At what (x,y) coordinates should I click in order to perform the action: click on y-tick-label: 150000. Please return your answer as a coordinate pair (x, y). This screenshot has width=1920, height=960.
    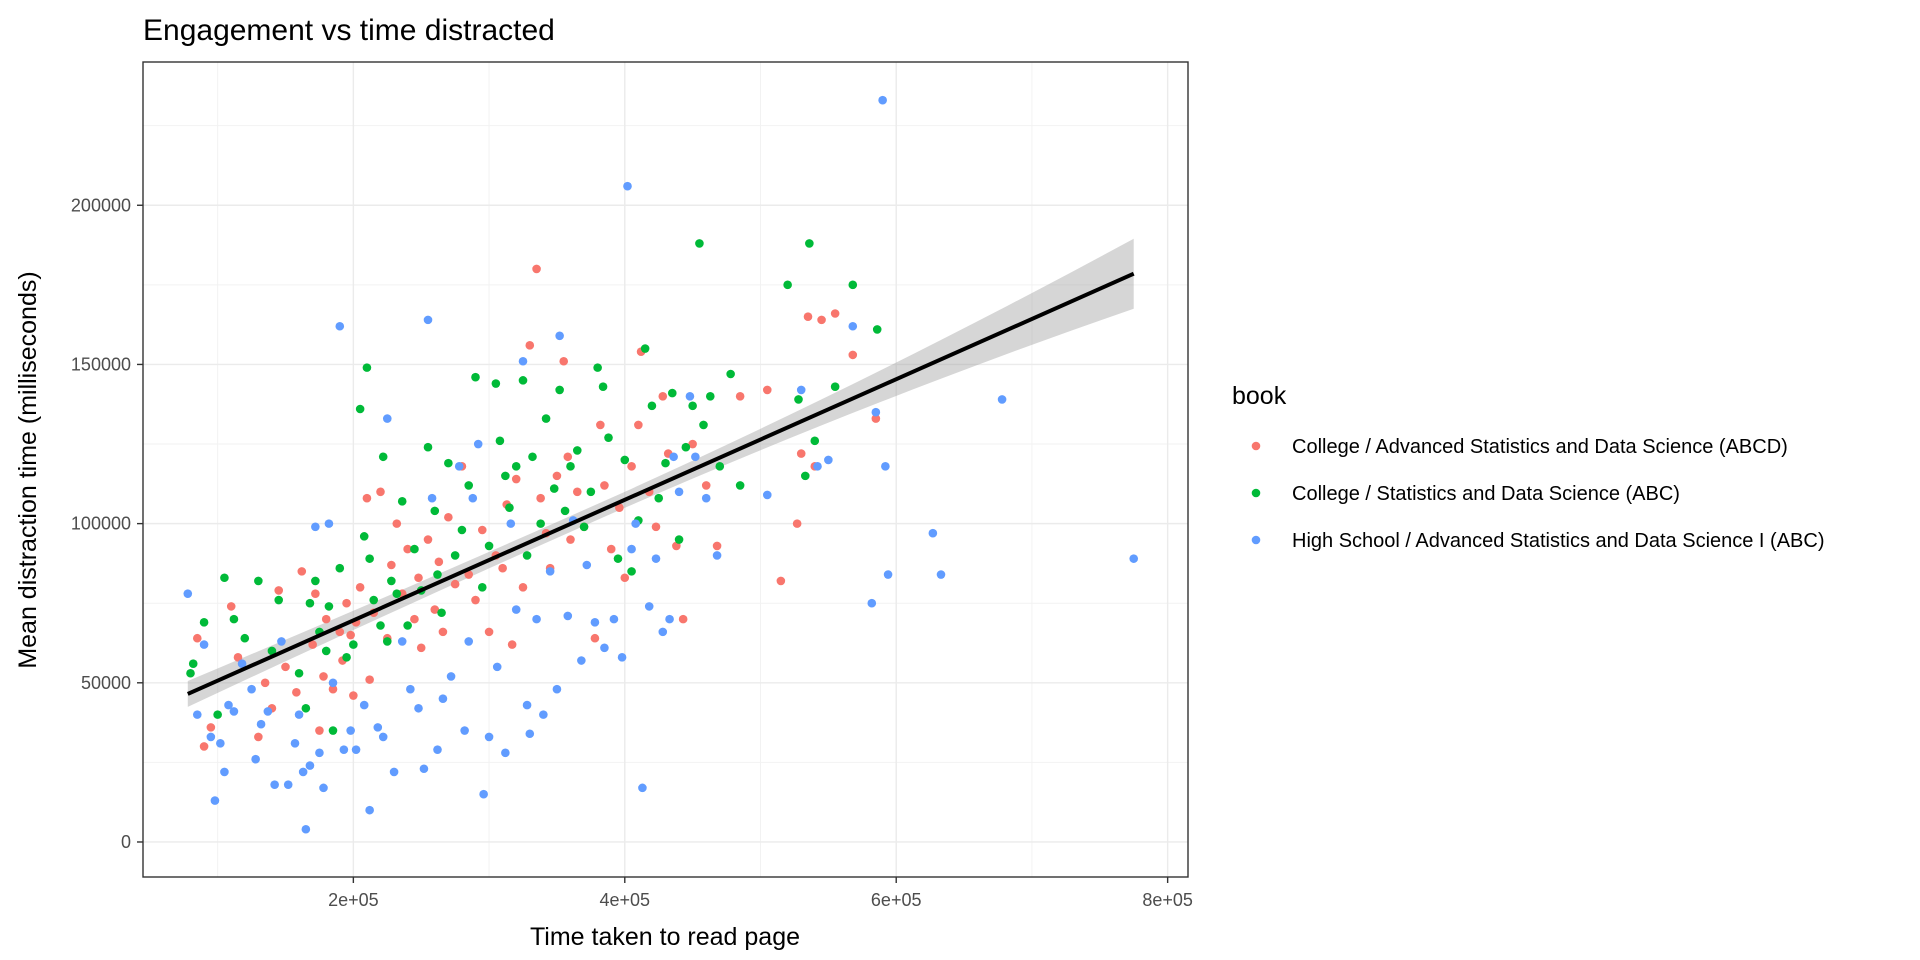
    Looking at the image, I should click on (101, 364).